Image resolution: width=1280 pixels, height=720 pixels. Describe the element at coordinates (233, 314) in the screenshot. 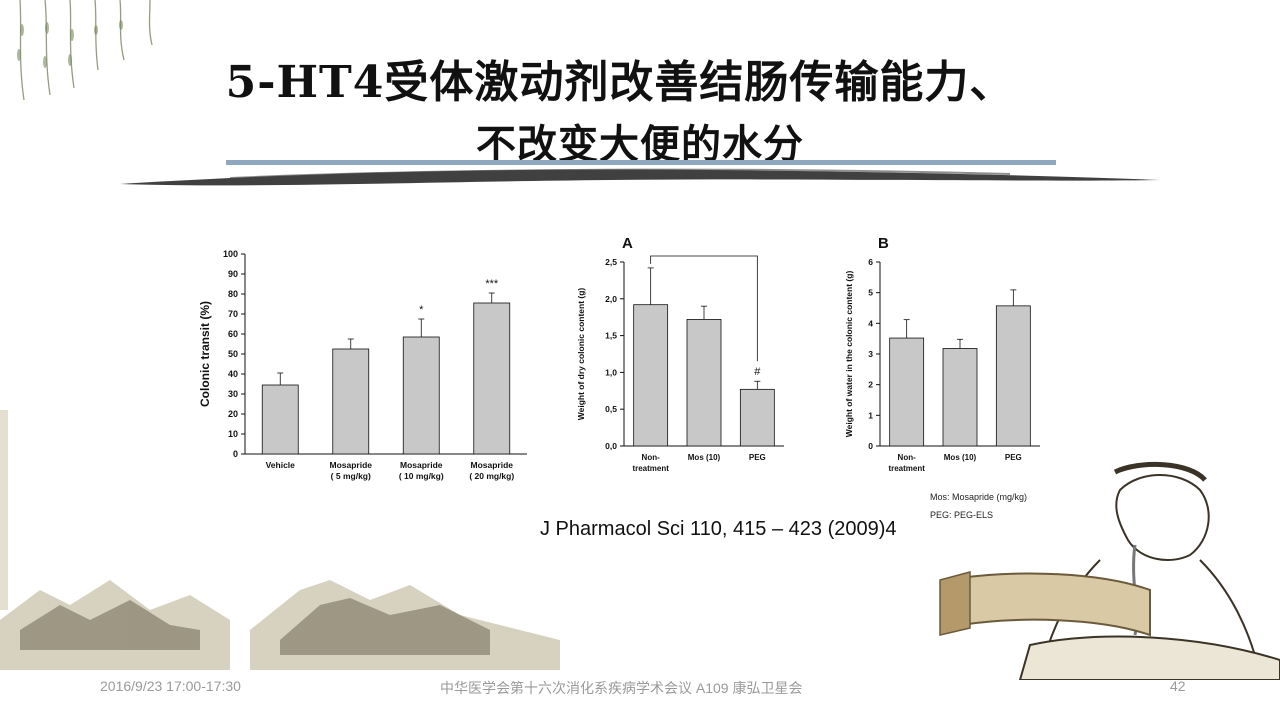

I see `y-tick-label: 70` at that location.